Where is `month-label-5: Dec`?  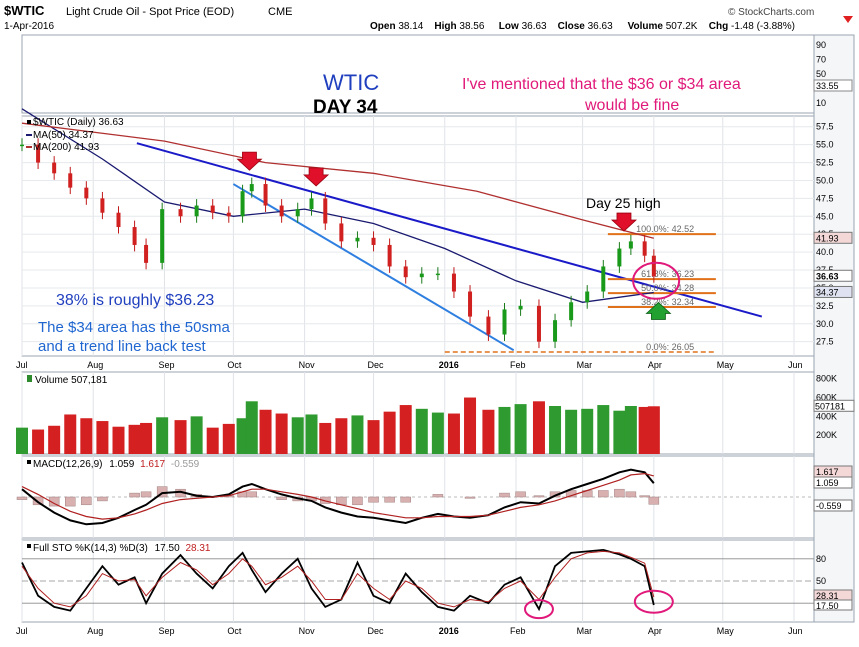
month-label-5: Dec is located at coordinates (376, 365).